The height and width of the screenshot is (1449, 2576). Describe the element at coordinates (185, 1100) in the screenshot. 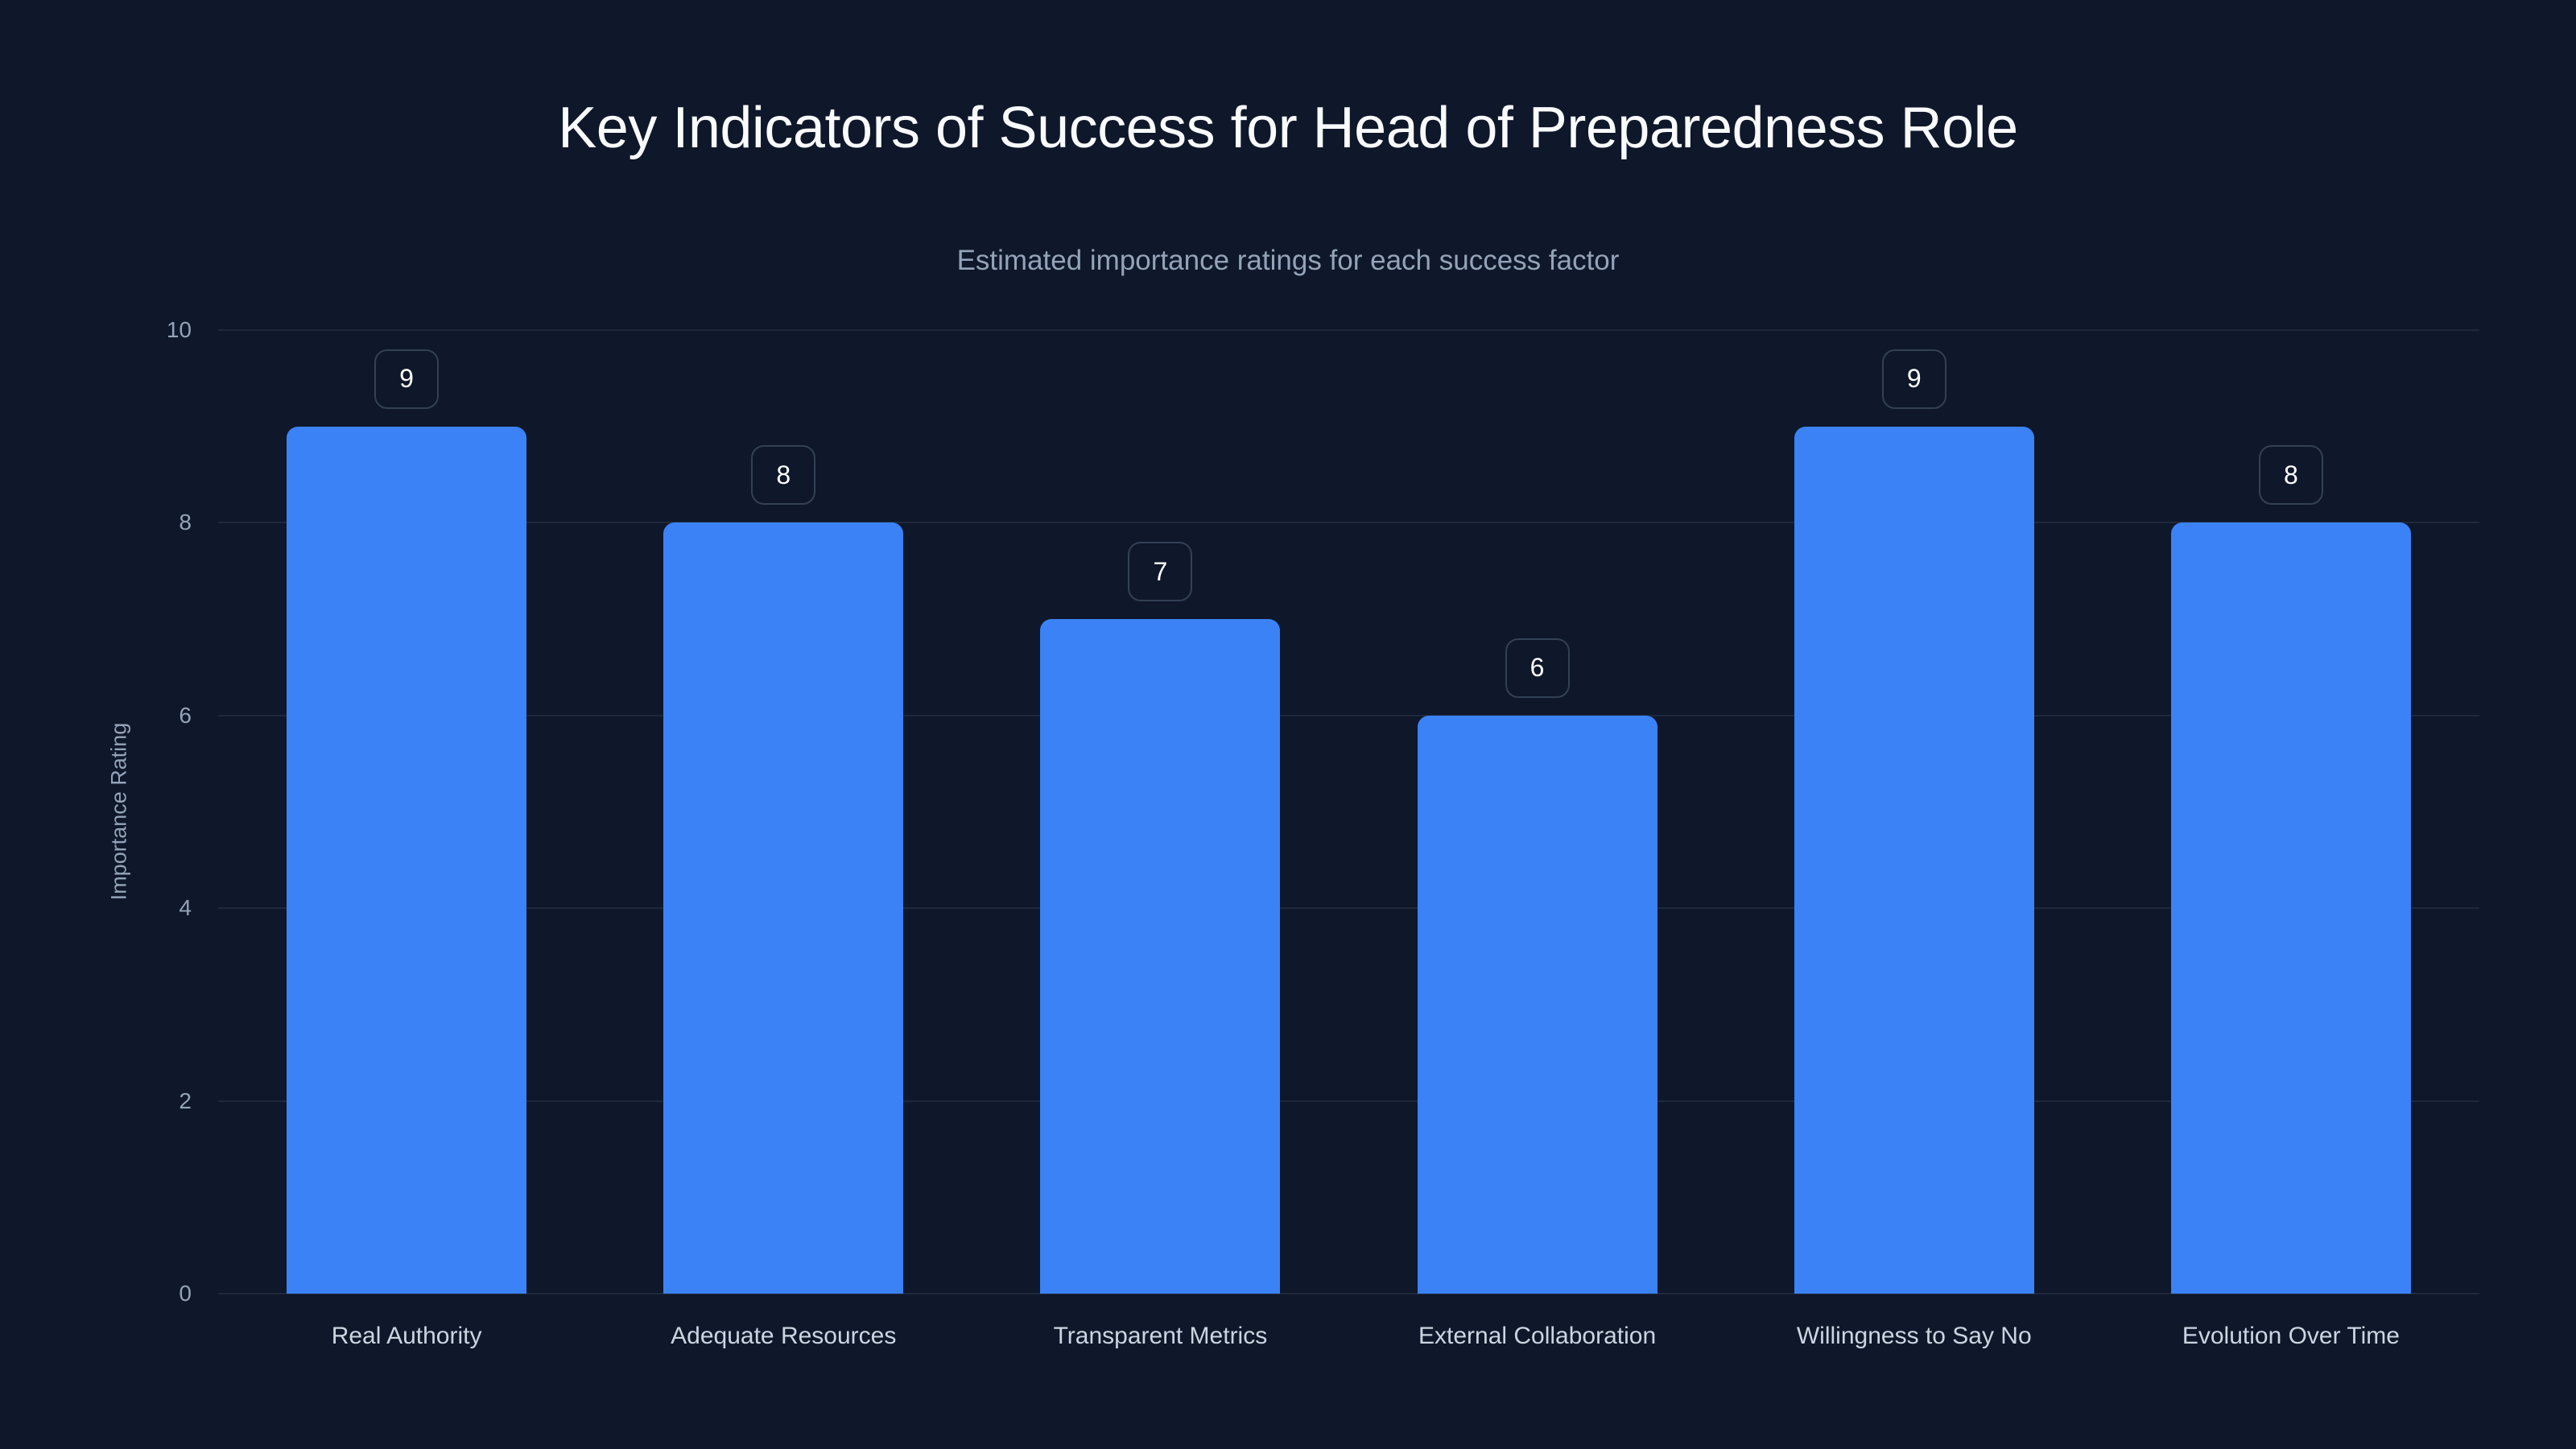

I see `y-tick-label: 2` at that location.